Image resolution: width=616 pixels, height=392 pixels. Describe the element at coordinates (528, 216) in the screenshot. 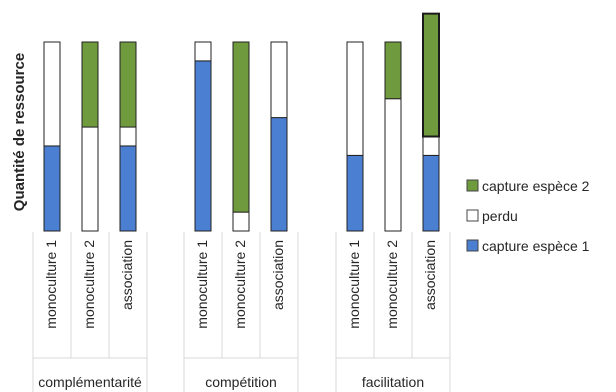

I see `legend: capture espèce 2 perdu capture espèce 1` at that location.